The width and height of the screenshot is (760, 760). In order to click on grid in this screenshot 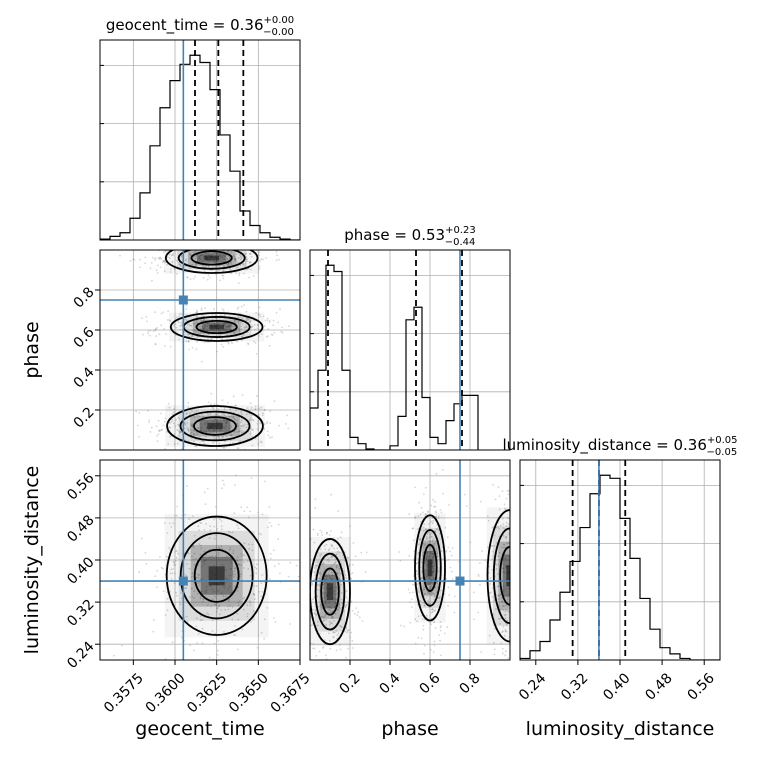, I will do `click(200, 140)`.